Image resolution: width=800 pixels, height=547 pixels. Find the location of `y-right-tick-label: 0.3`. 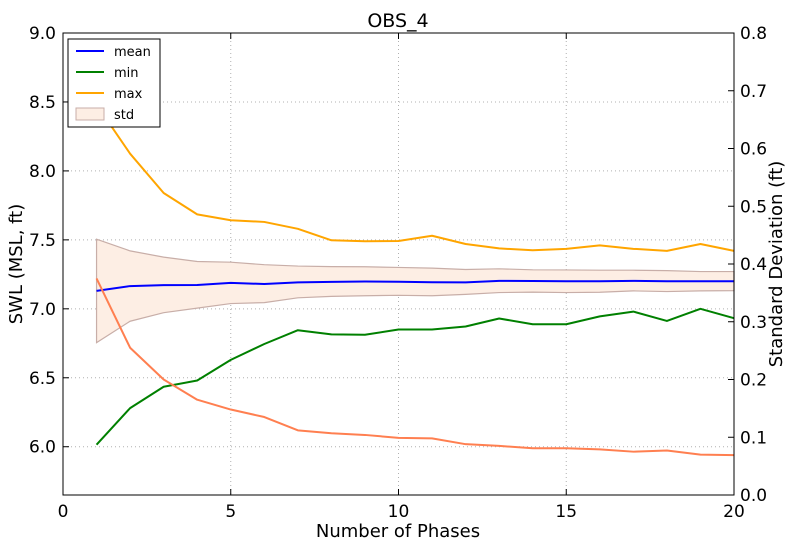

y-right-tick-label: 0.3 is located at coordinates (753, 323).